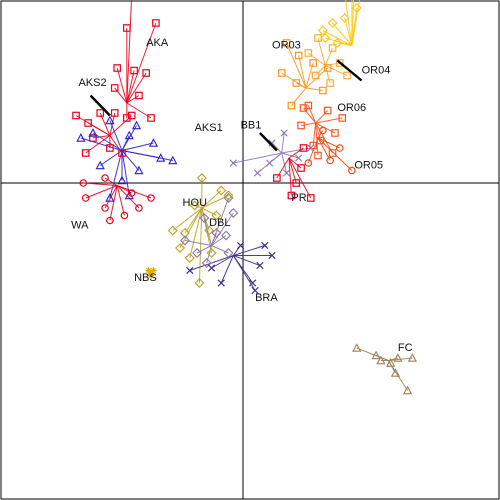 This screenshot has height=500, width=500. What do you see at coordinates (351, 108) in the screenshot?
I see `group-label-or06: OR06` at bounding box center [351, 108].